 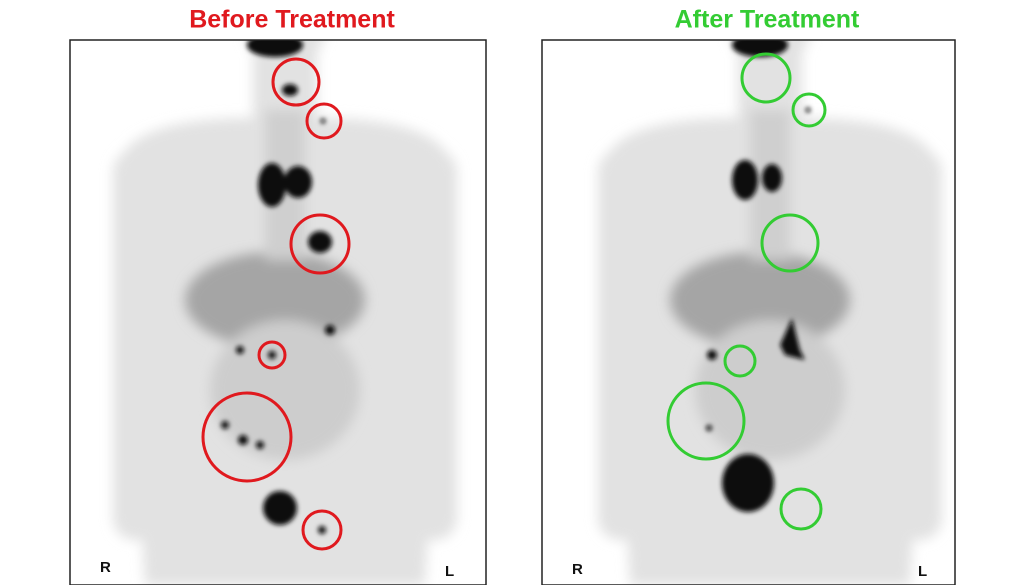 I want to click on panel-title: Before Treatment, so click(x=292, y=20).